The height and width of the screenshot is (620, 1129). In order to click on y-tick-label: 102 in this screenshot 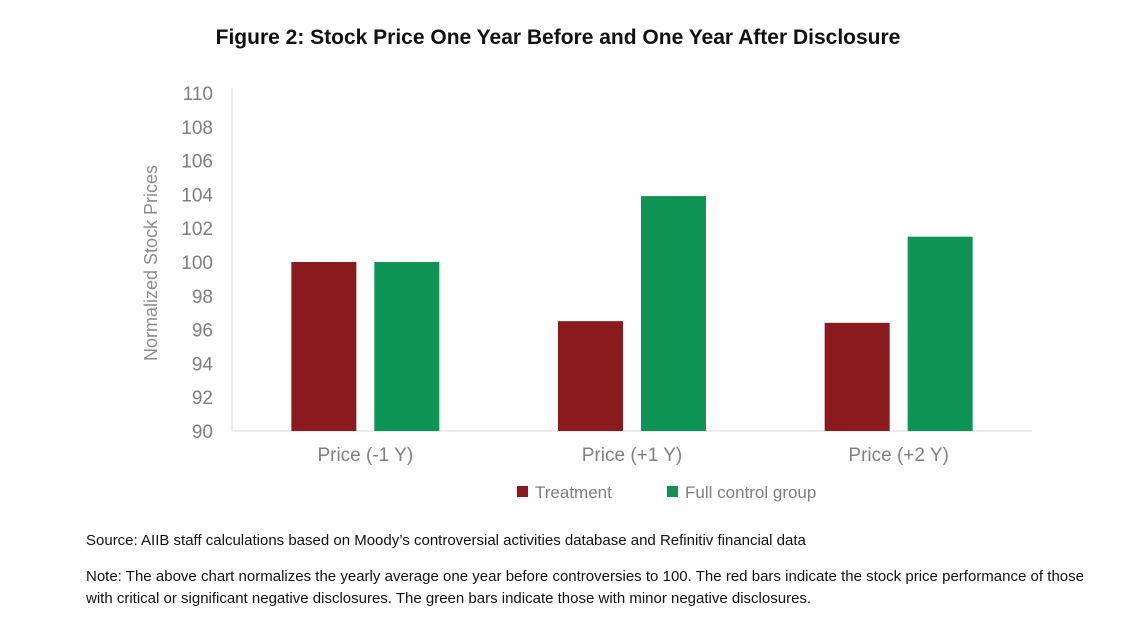, I will do `click(197, 229)`.